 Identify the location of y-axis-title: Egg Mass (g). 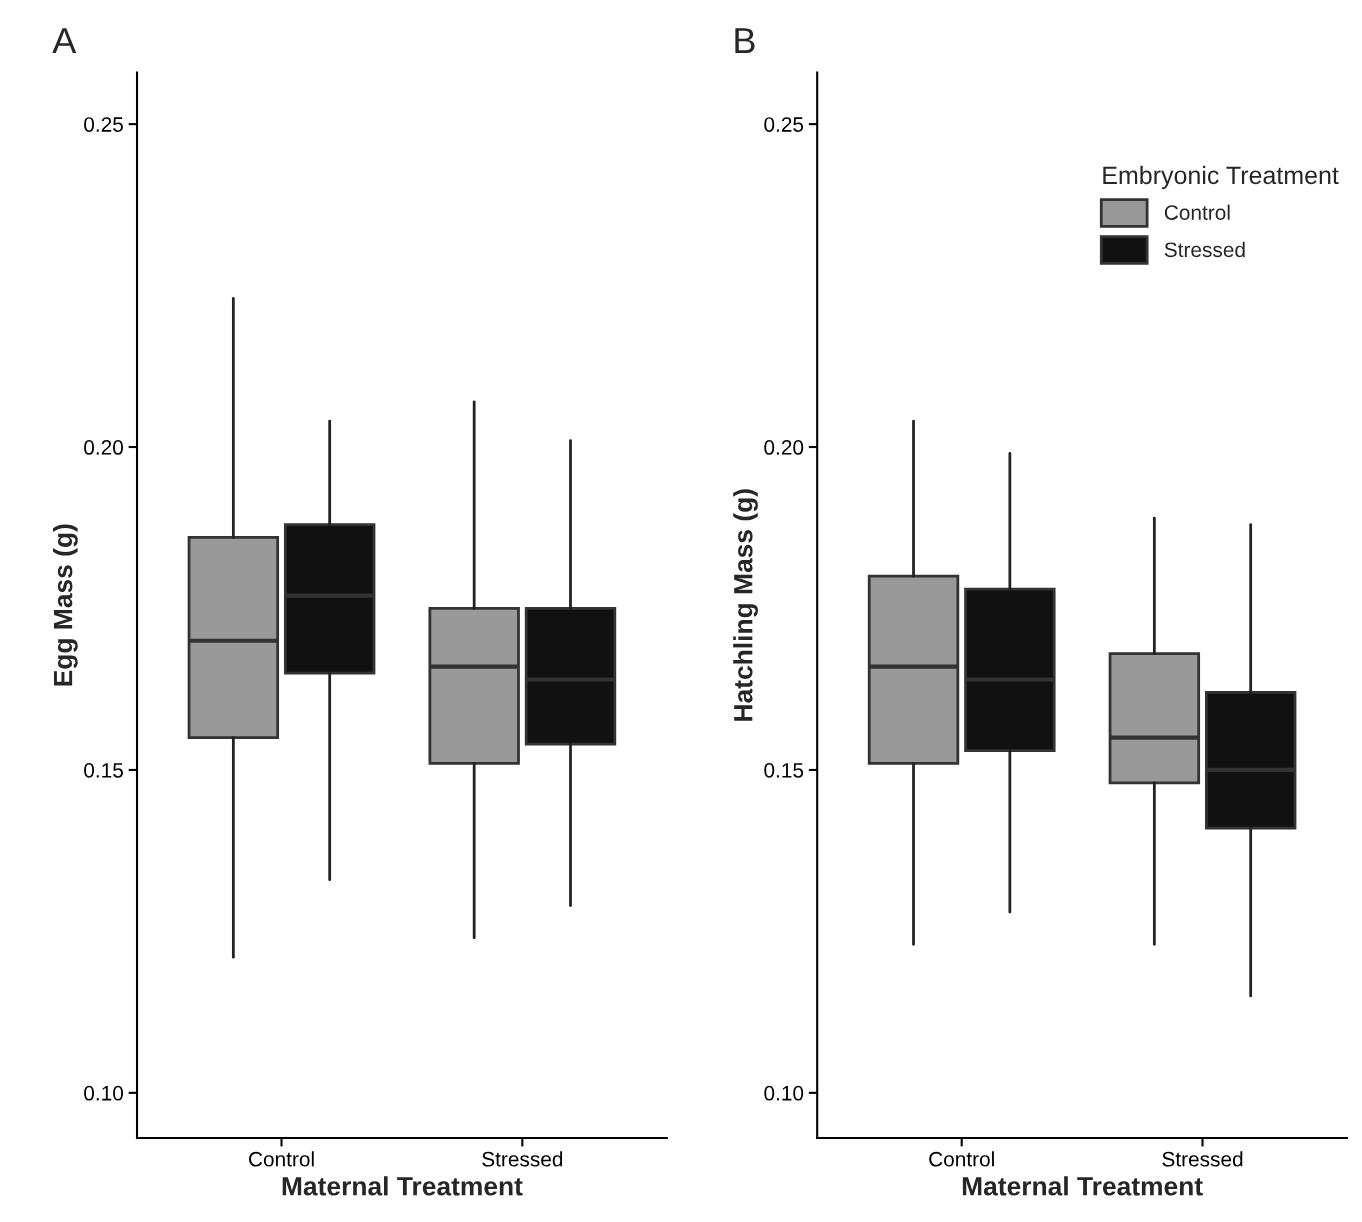
(65, 605).